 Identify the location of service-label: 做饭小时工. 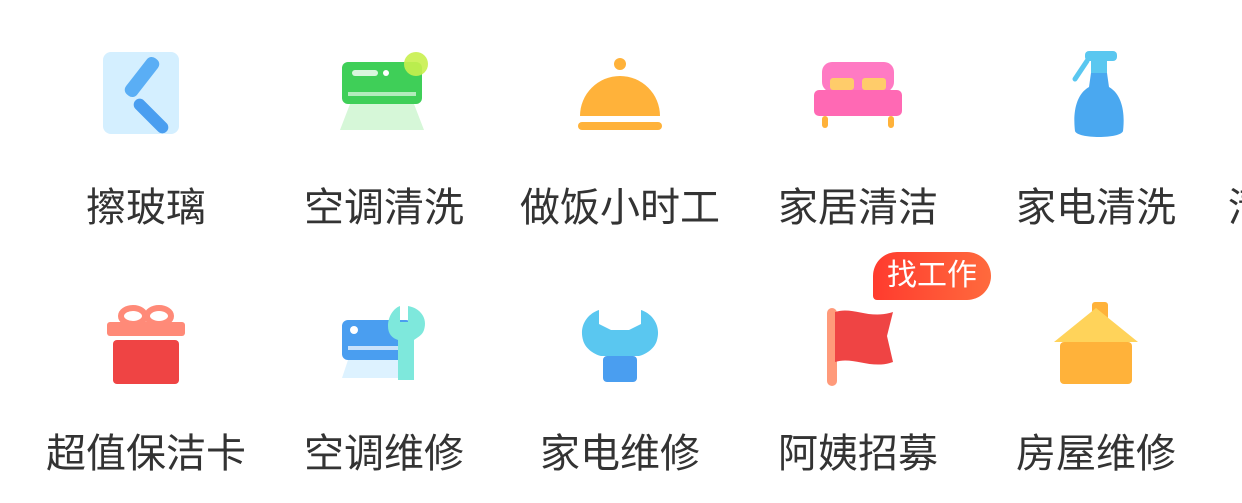
(620, 208).